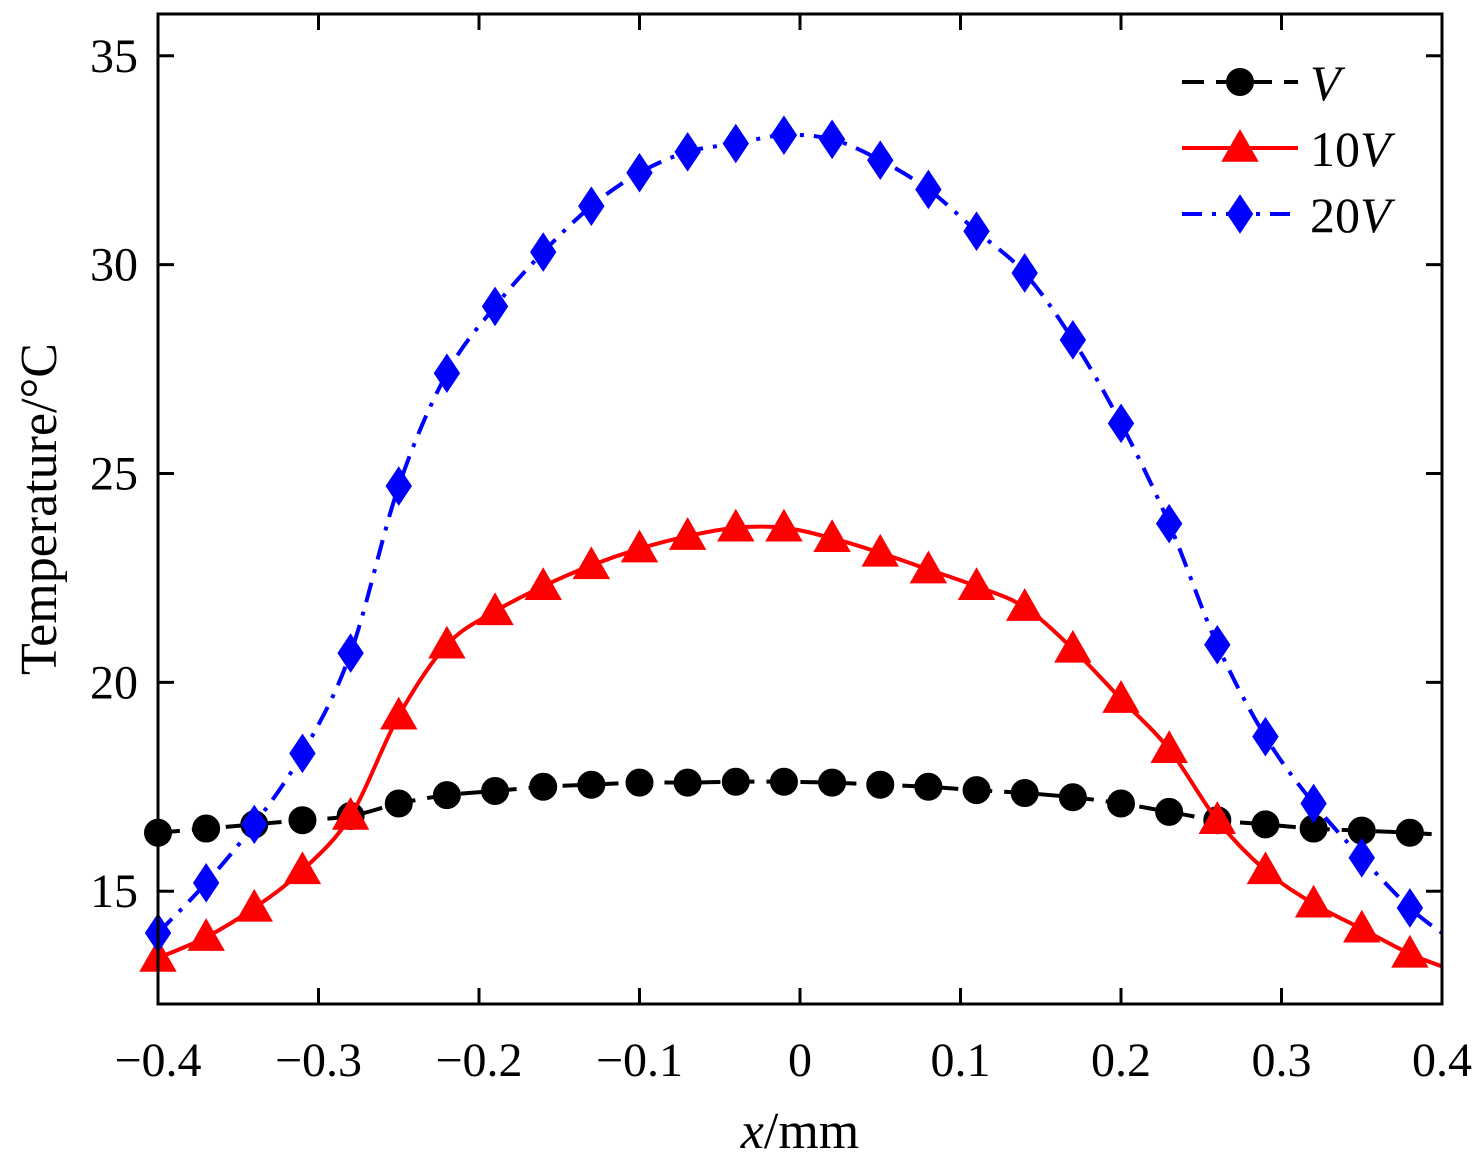  I want to click on y-axis-title: Temperature/°C, so click(39, 509).